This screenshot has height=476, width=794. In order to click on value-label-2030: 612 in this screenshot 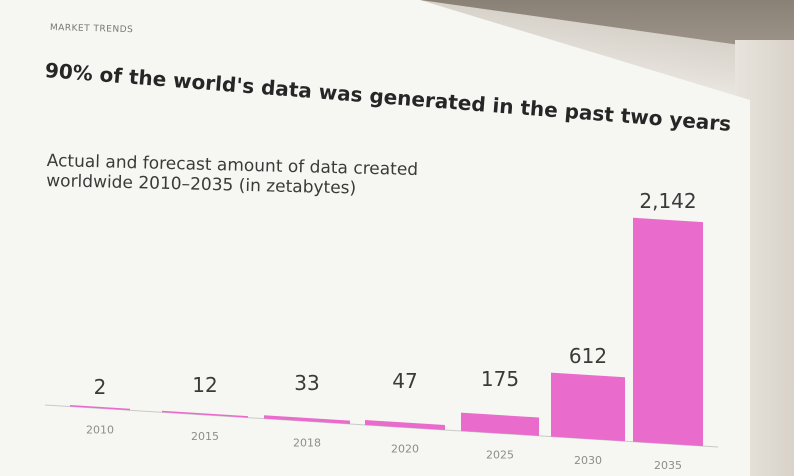, I will do `click(588, 356)`.